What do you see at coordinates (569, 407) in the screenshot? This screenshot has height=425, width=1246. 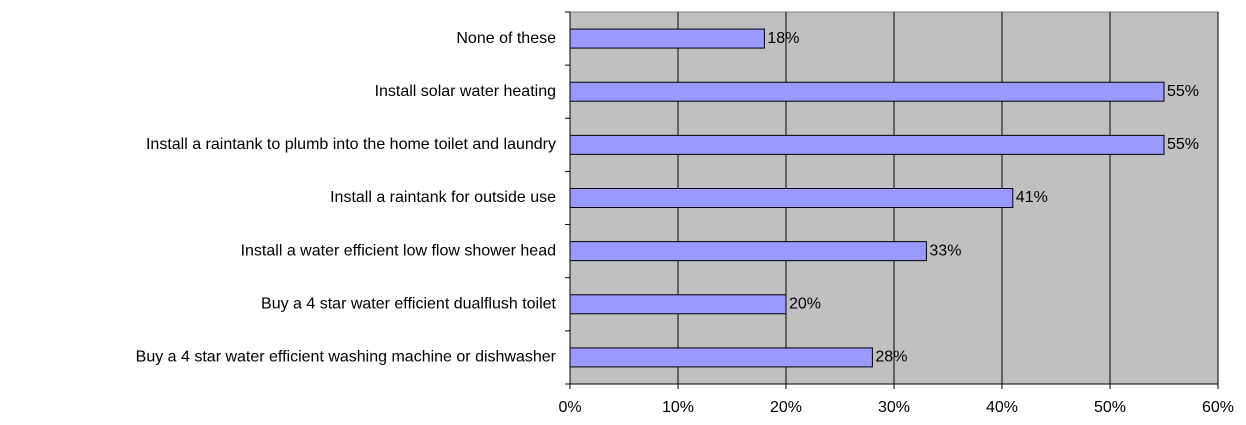 I see `x-tick-label: 0%` at bounding box center [569, 407].